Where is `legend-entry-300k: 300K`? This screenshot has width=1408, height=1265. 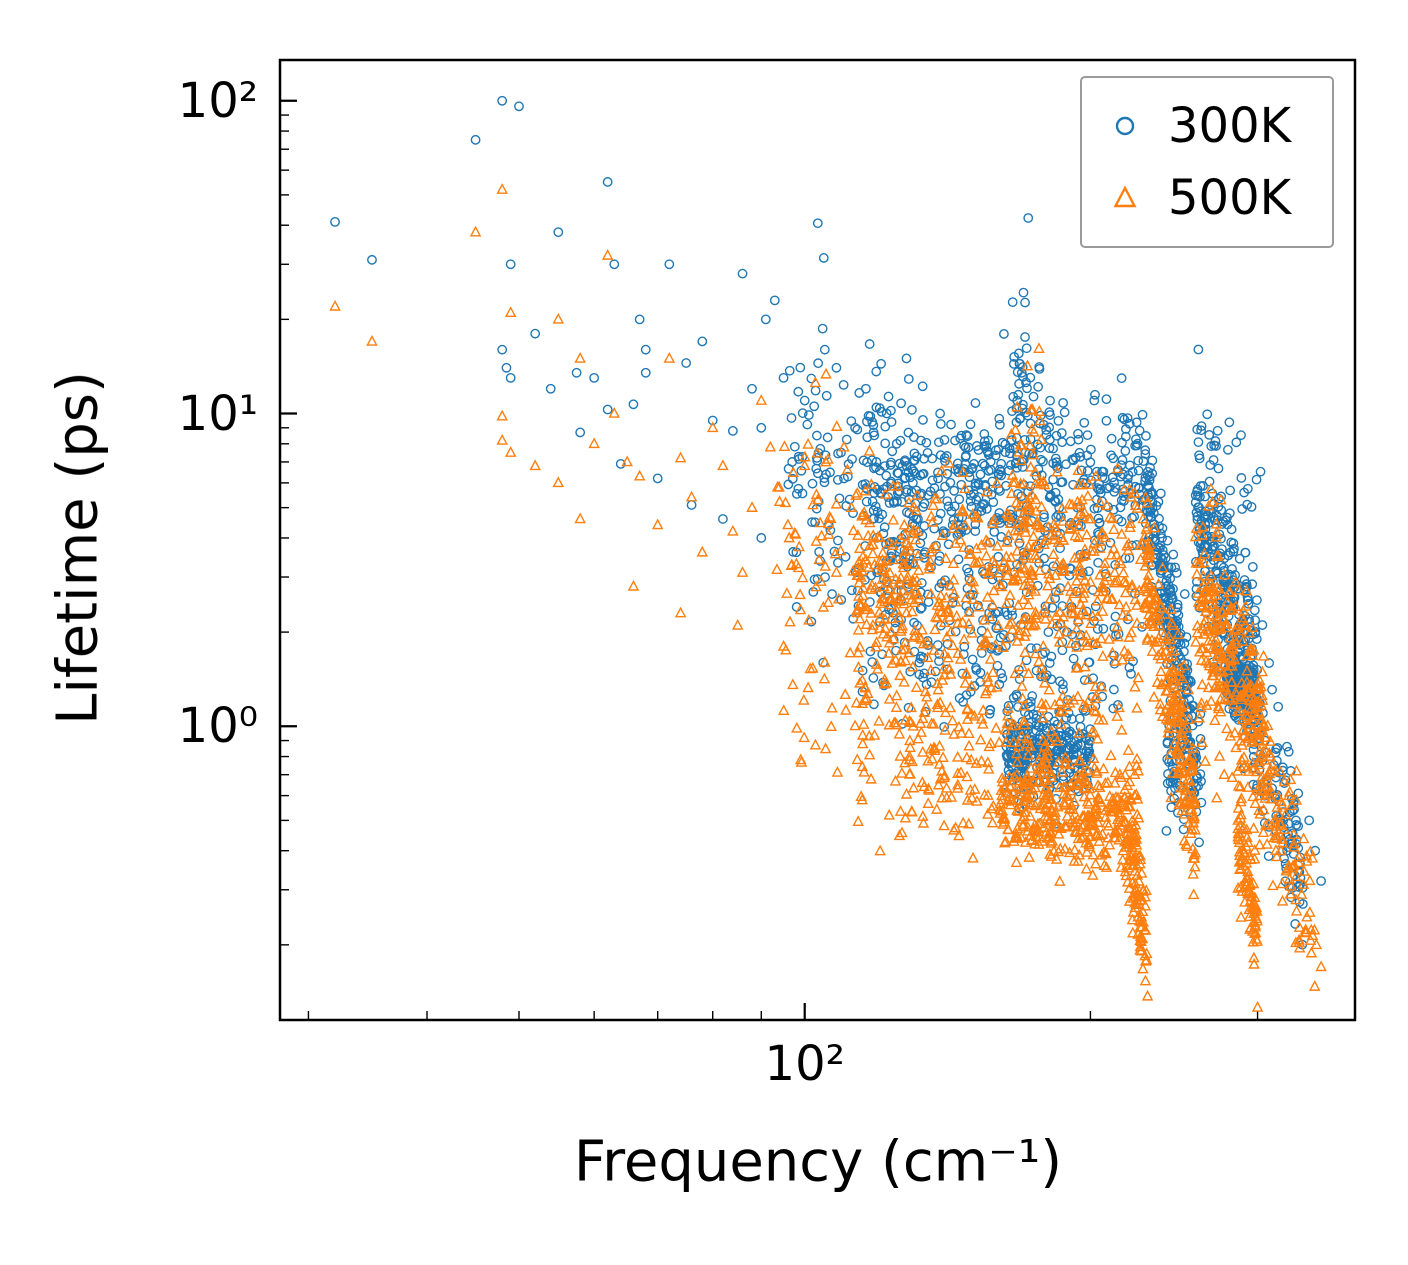 legend-entry-300k: 300K is located at coordinates (1207, 126).